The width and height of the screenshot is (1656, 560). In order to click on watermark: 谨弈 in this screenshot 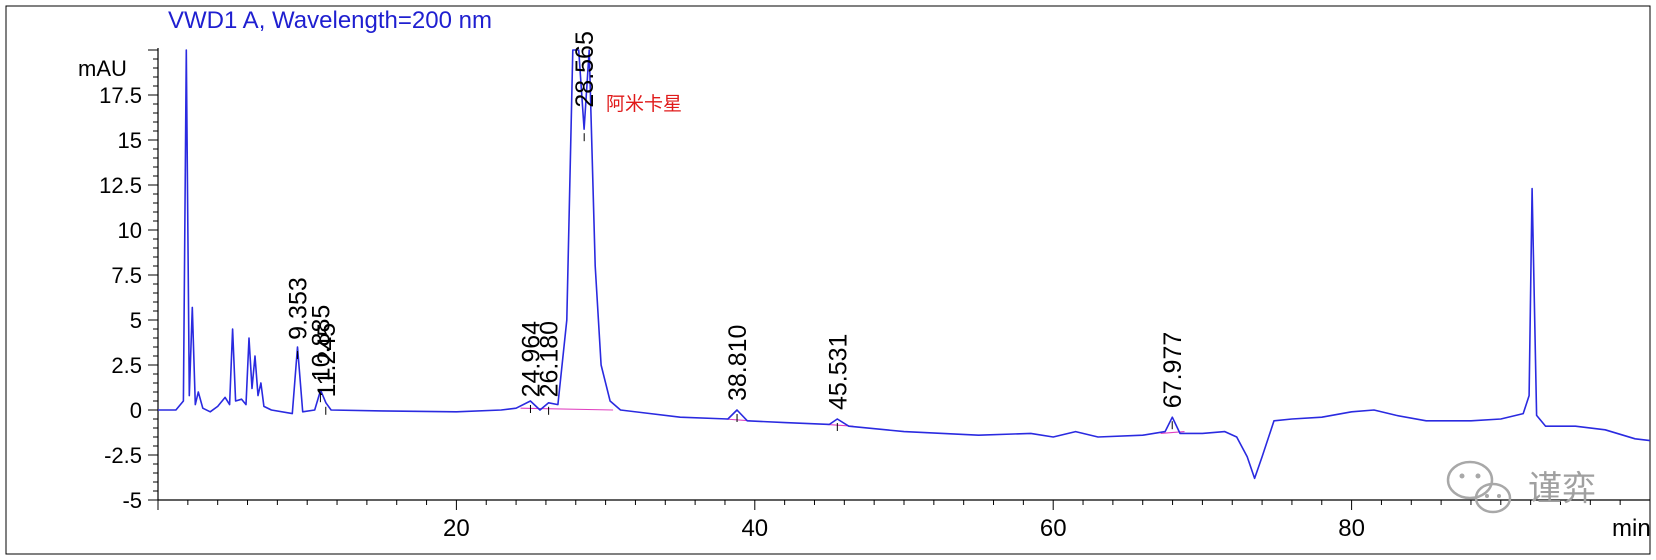, I will do `click(1521, 487)`.